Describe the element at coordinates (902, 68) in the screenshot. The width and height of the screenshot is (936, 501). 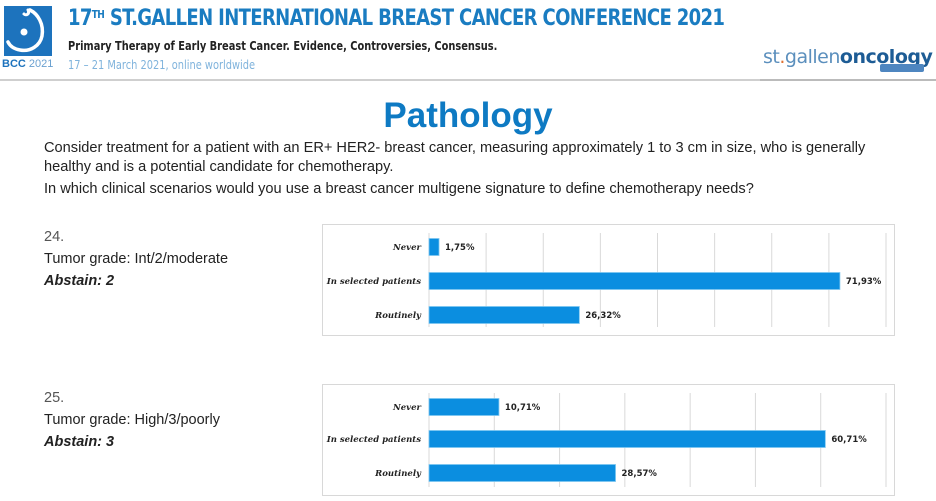
I see `brand-tagline-bar` at that location.